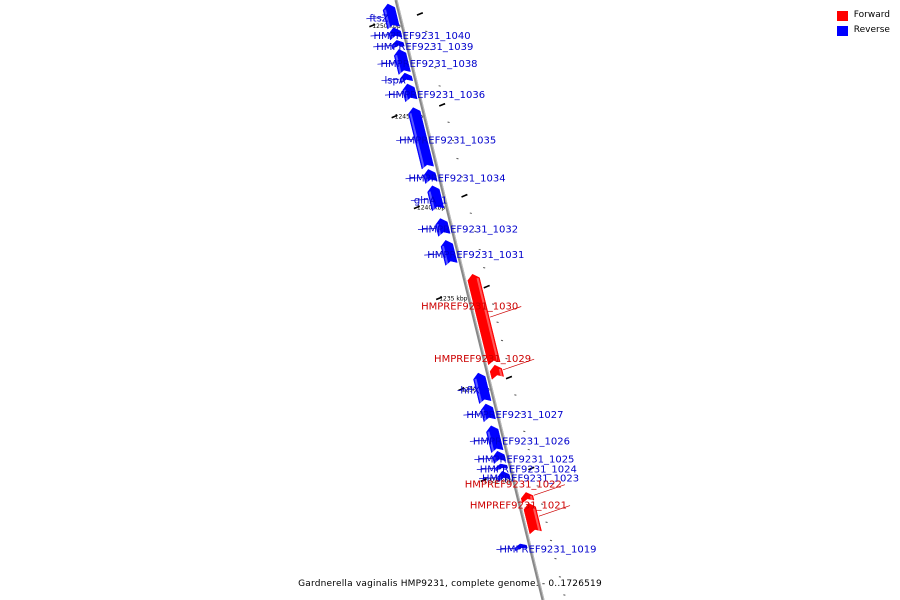 This screenshot has width=900, height=600. I want to click on tick-label: 1250 kbp, so click(386, 26).